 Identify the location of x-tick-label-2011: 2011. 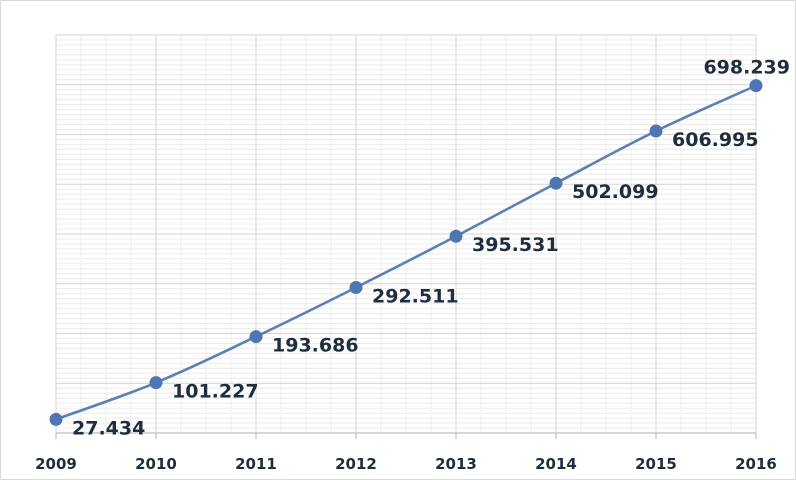
(256, 464).